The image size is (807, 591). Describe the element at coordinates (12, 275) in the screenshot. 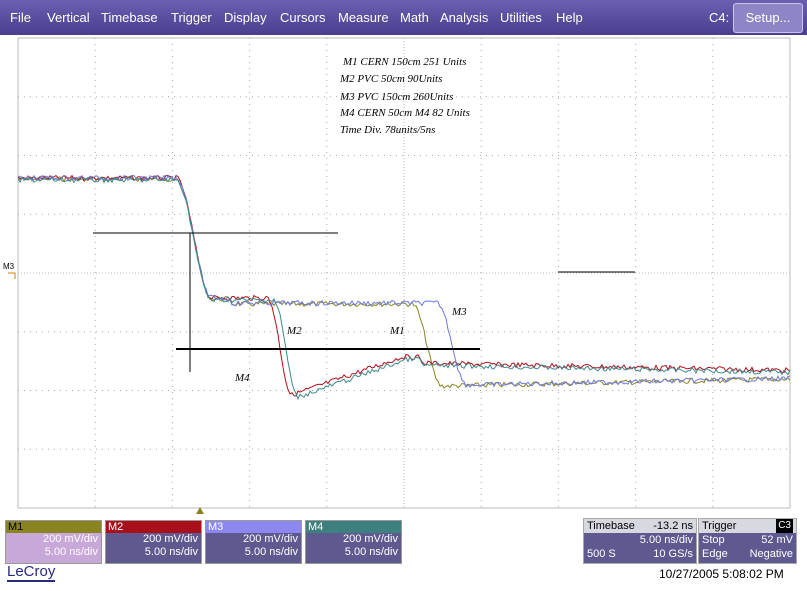

I see `level-arrow` at that location.